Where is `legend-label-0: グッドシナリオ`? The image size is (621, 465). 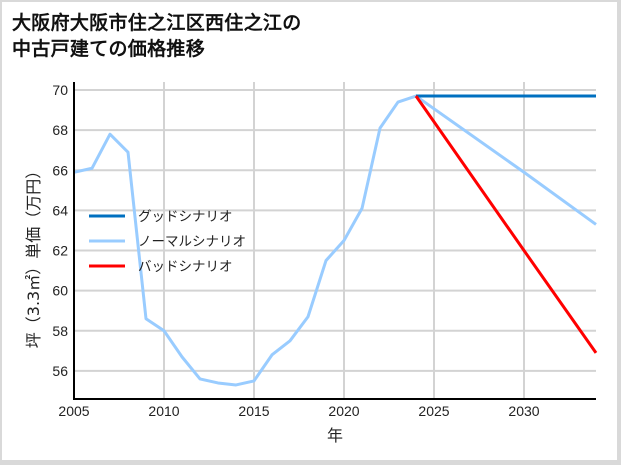
legend-label-0: グッドシナリオ is located at coordinates (185, 217).